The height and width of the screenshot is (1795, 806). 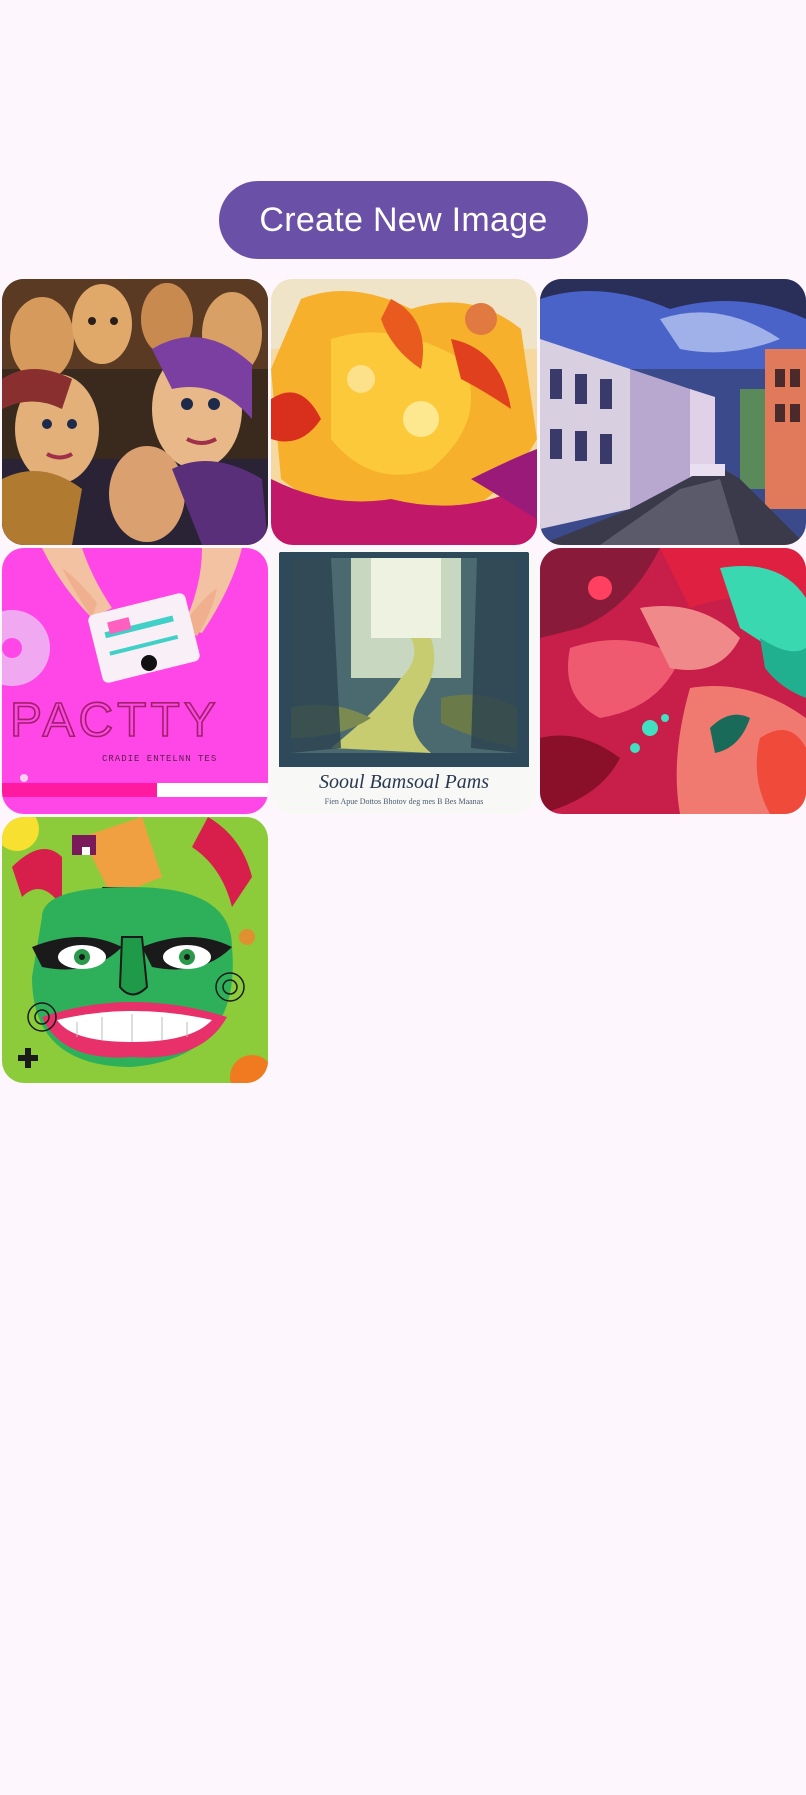 I want to click on gallery-image-green-face, so click(x=135, y=950).